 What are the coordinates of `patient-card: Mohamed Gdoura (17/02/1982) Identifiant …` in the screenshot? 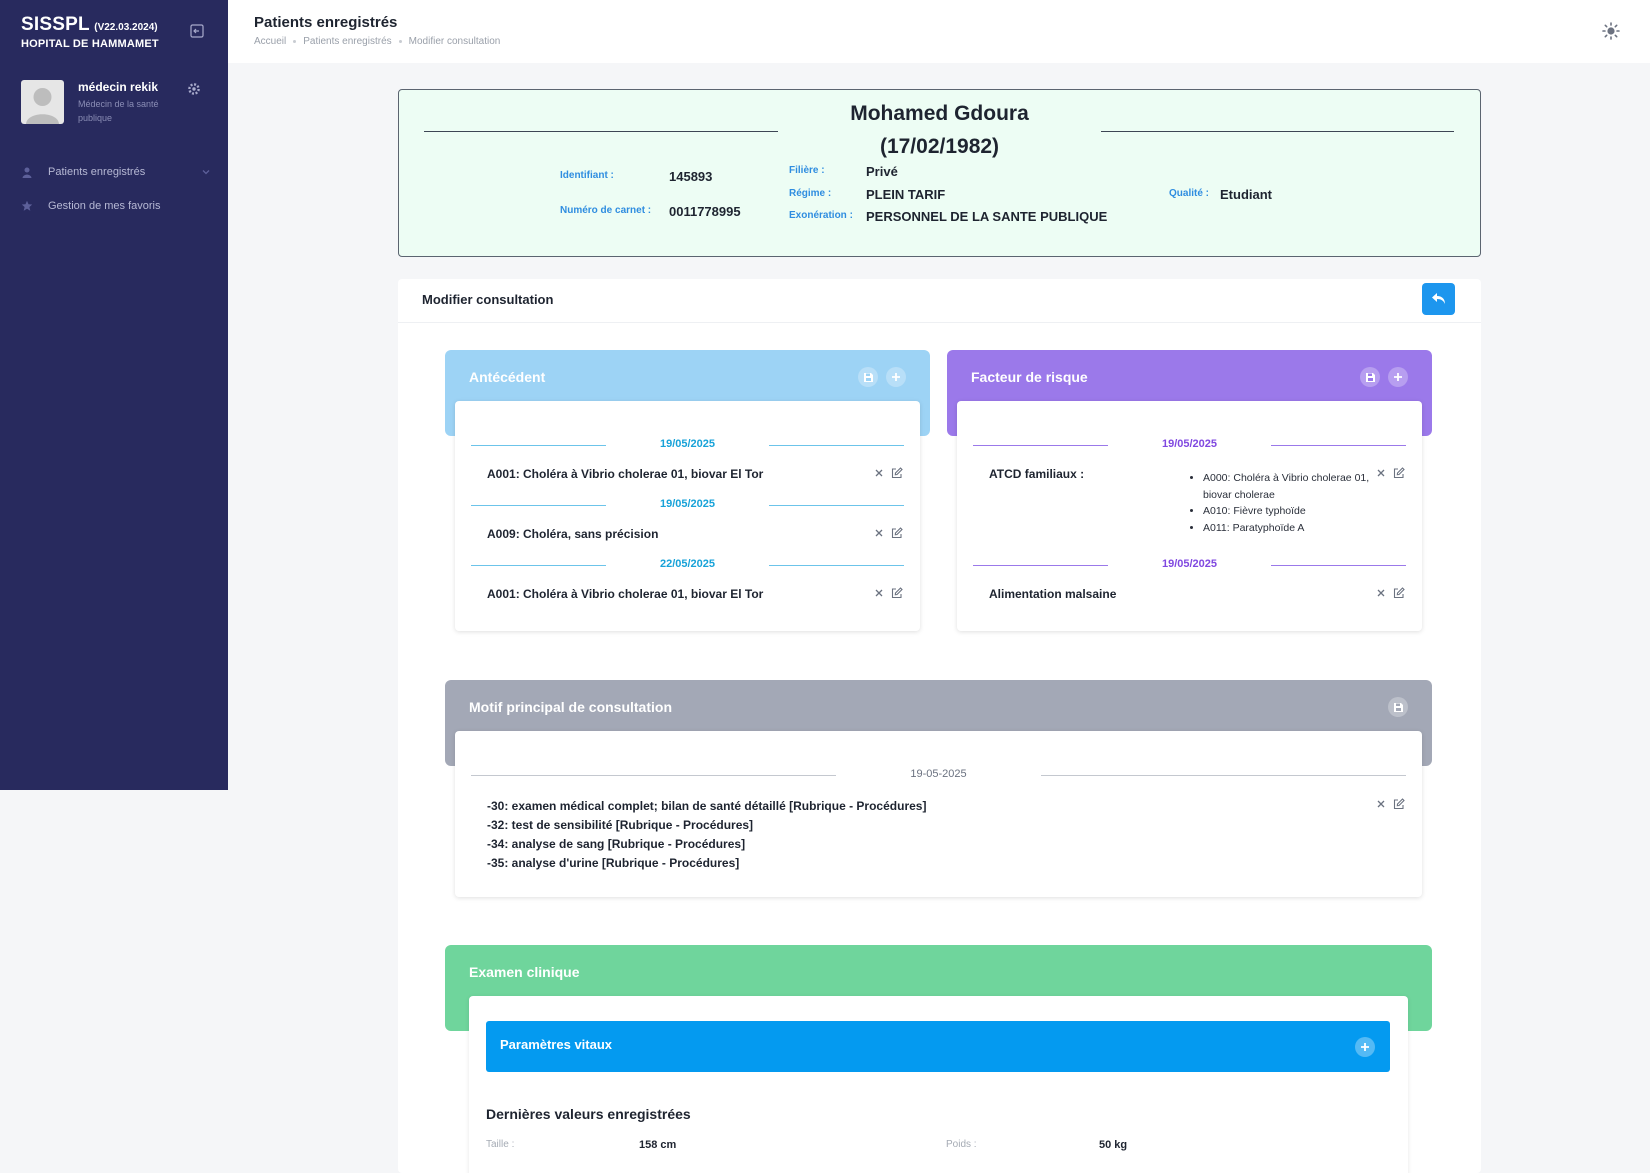 It's located at (939, 173).